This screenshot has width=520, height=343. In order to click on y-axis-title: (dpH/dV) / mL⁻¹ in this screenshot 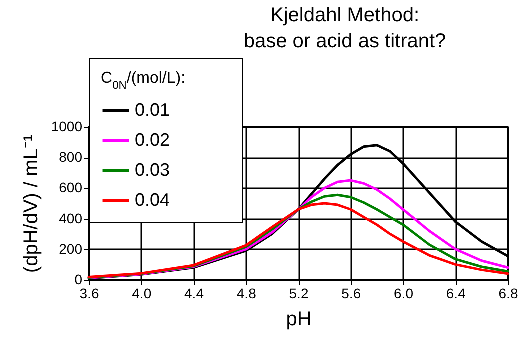, I will do `click(31, 204)`.